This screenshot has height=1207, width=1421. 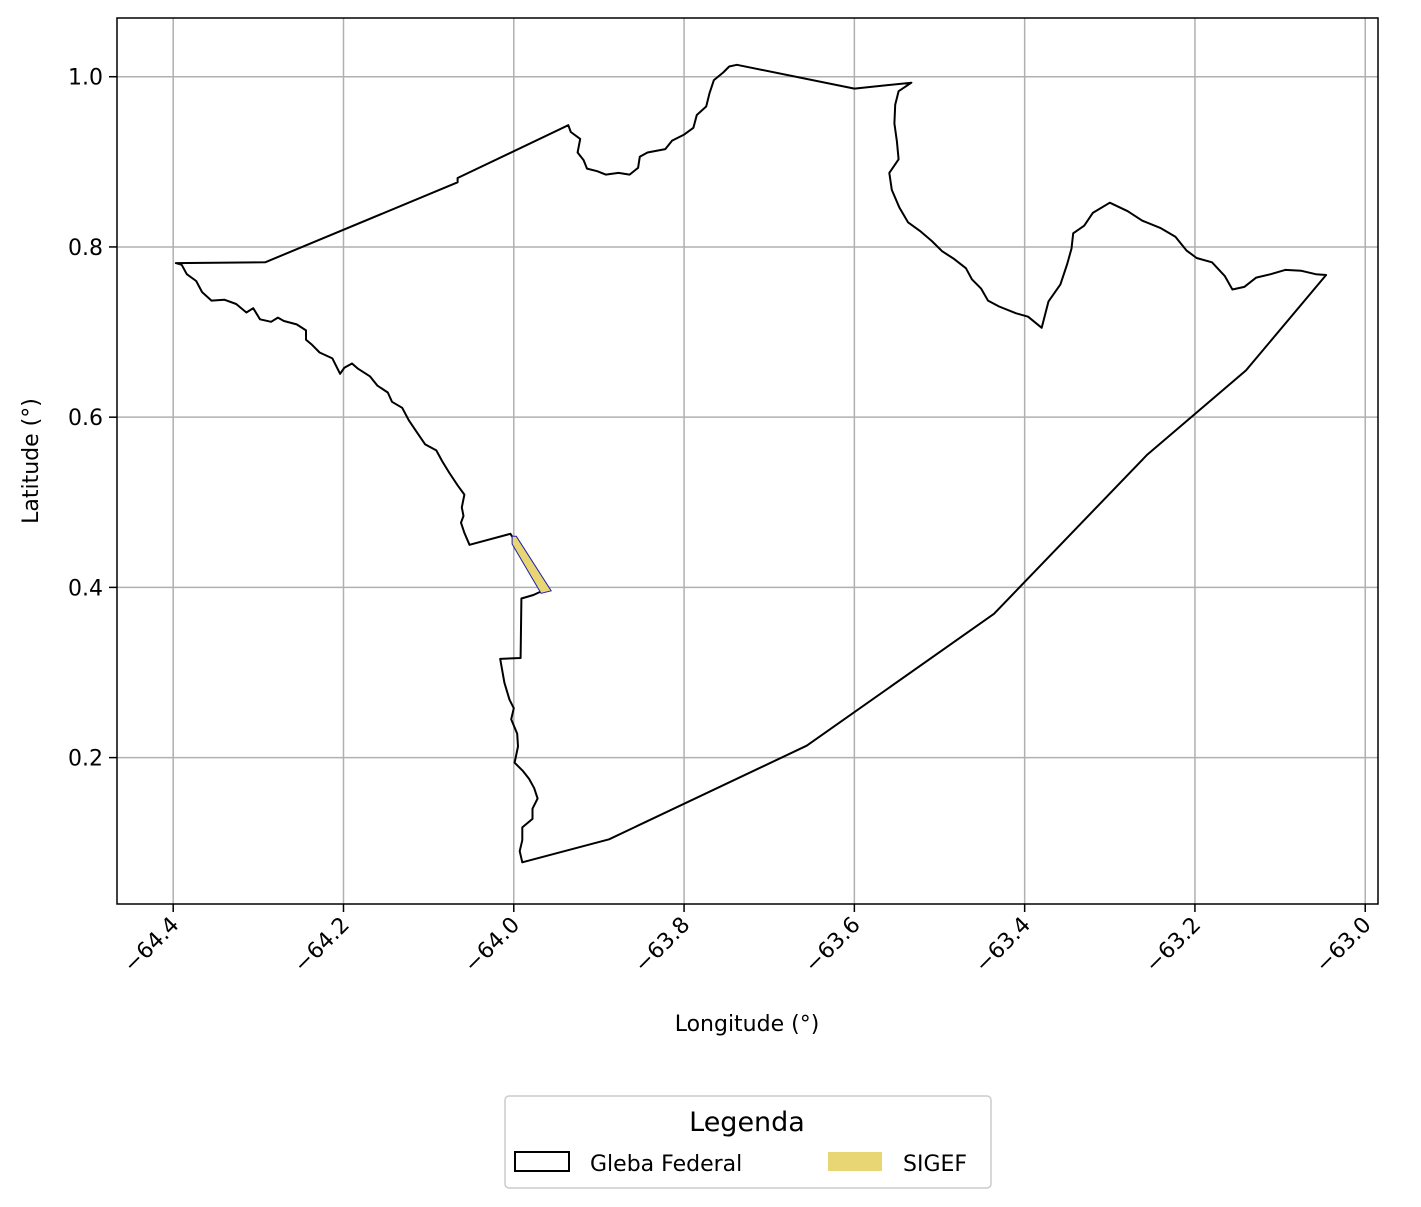 I want to click on y-axis-ticks: 0.2 0.4 0.6 0.8 1.0, so click(x=92, y=419).